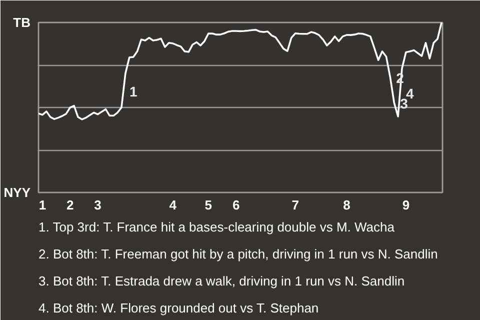  Describe the element at coordinates (42, 205) in the screenshot. I see `x-tick-label: 1` at that location.